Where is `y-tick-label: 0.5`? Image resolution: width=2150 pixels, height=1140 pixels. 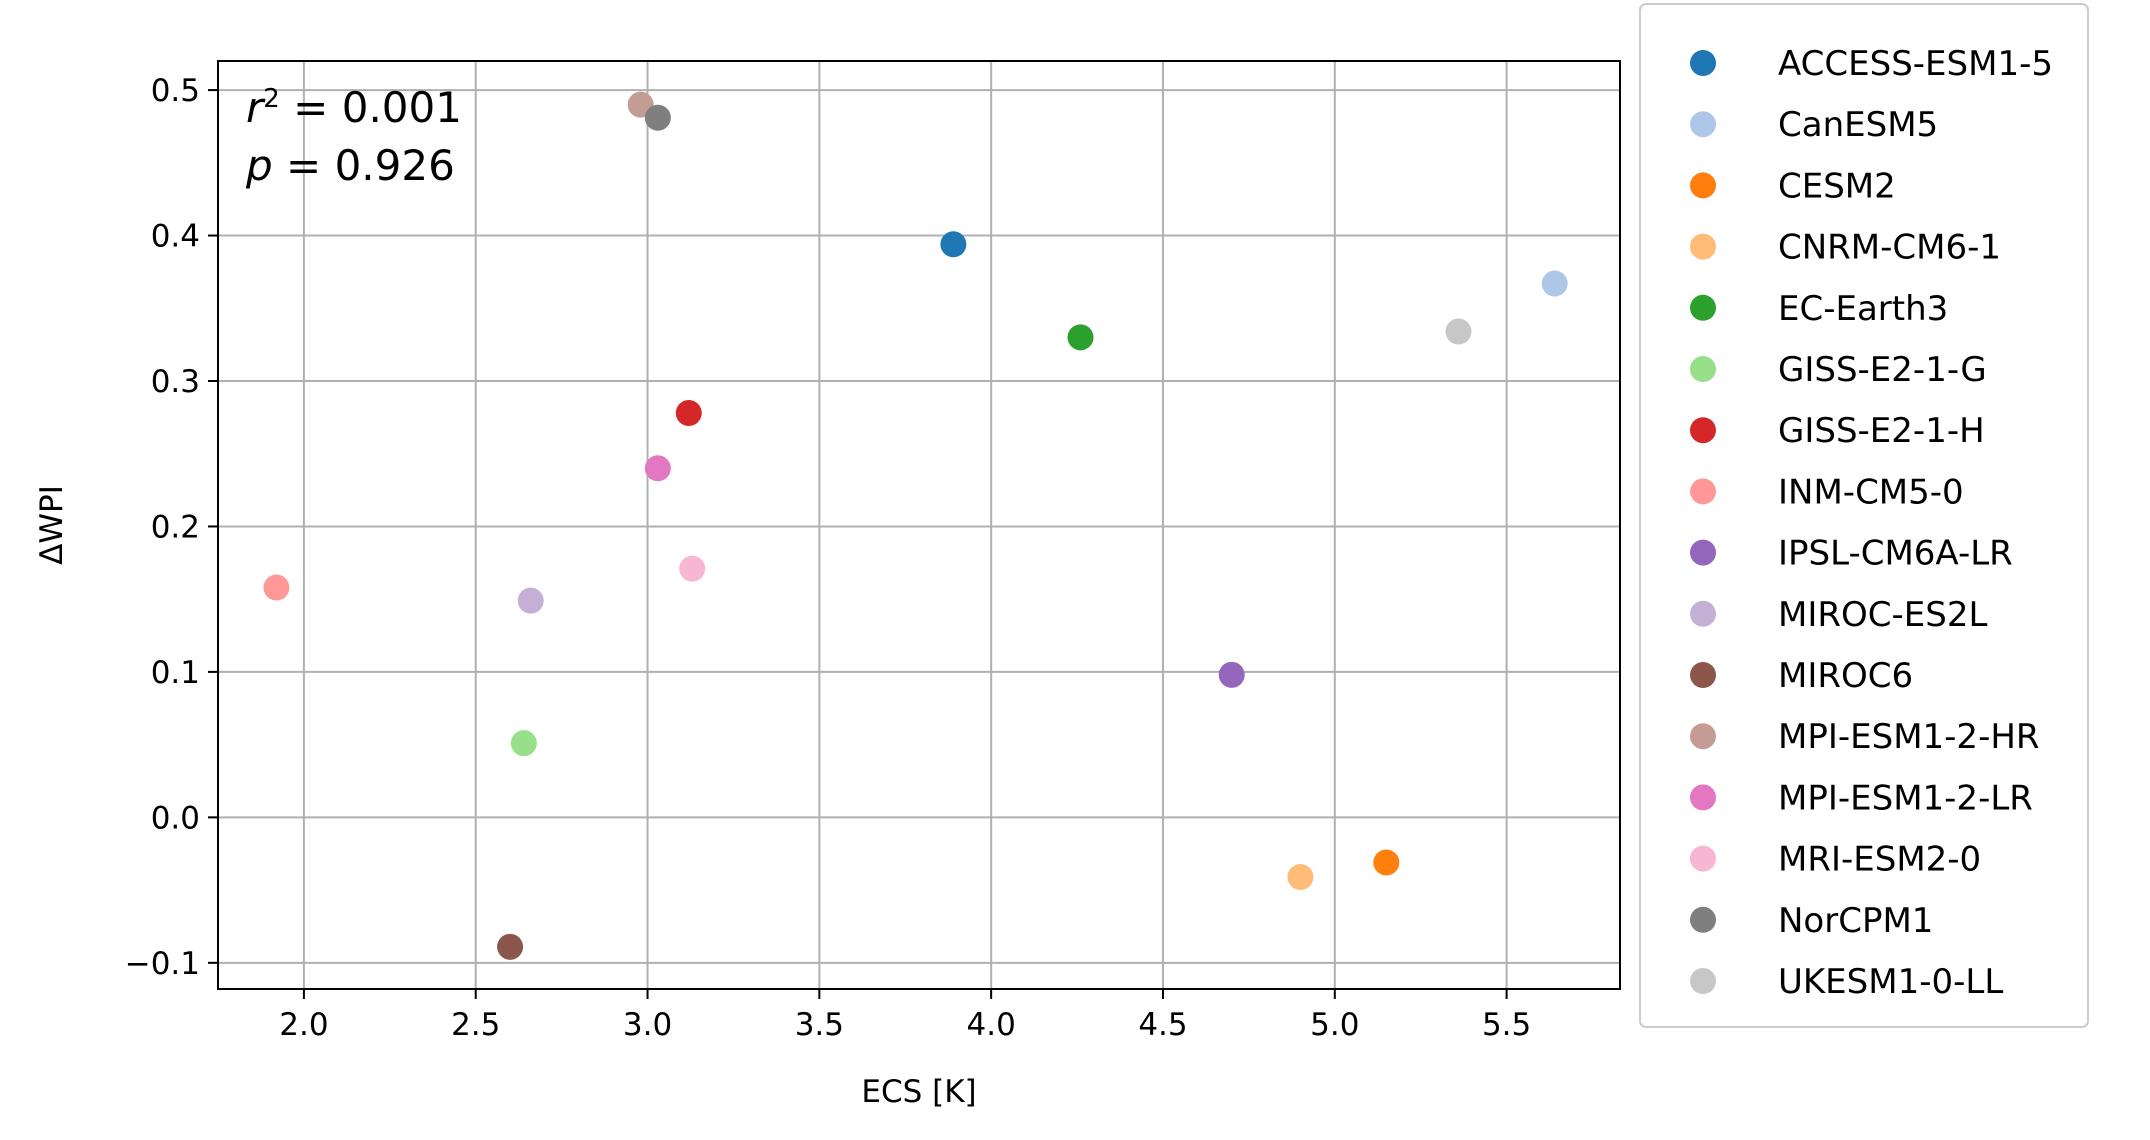 y-tick-label: 0.5 is located at coordinates (175, 91).